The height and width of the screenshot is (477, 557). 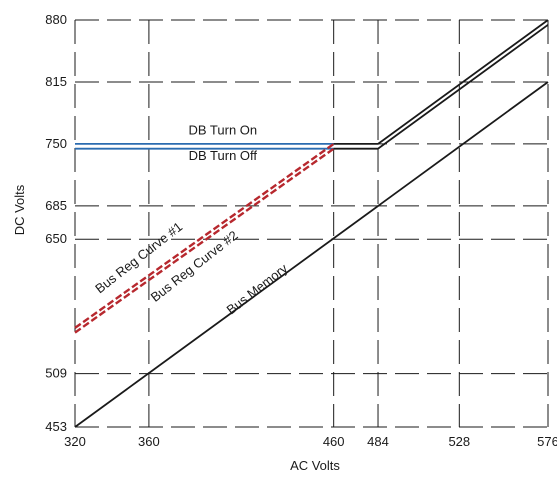 I want to click on x-tick-label: 484, so click(x=378, y=441).